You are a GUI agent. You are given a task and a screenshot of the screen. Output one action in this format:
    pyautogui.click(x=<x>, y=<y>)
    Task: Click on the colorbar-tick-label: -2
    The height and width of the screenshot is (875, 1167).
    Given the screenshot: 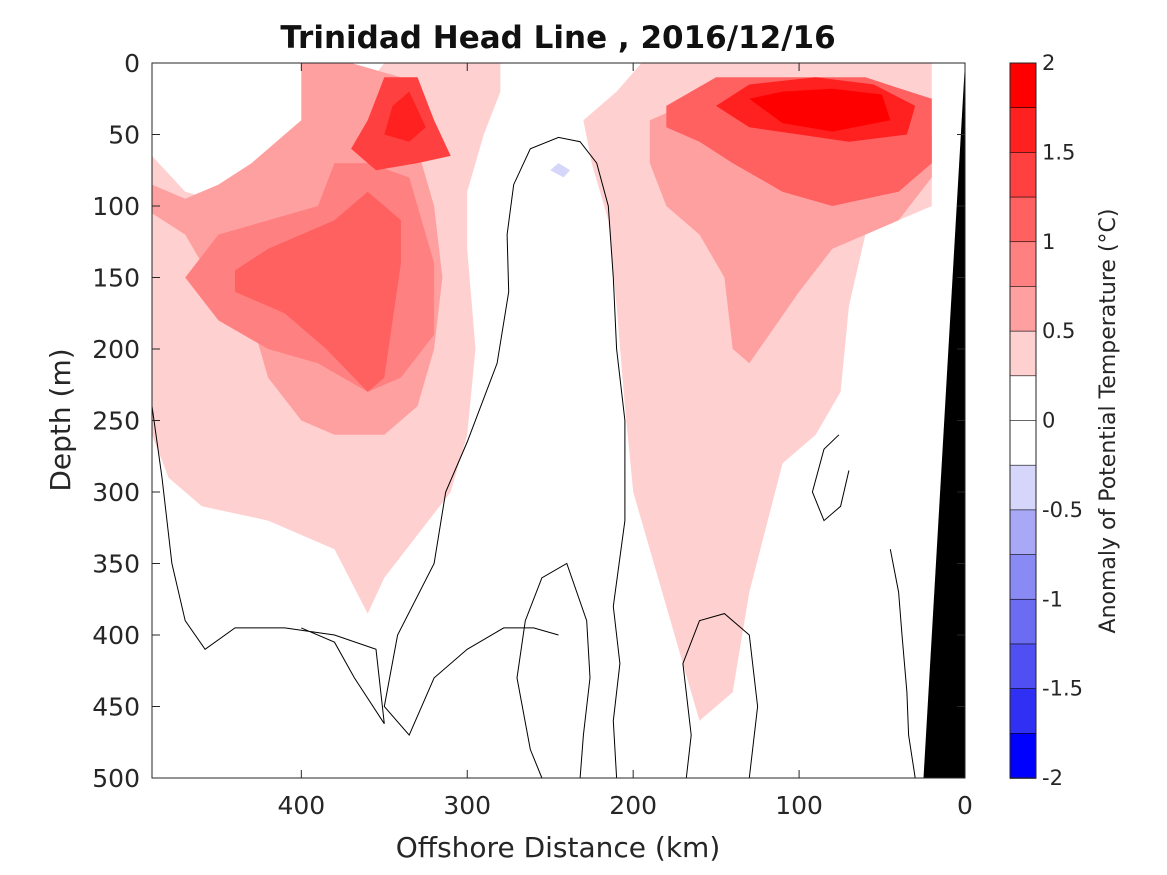 What is the action you would take?
    pyautogui.click(x=1052, y=778)
    